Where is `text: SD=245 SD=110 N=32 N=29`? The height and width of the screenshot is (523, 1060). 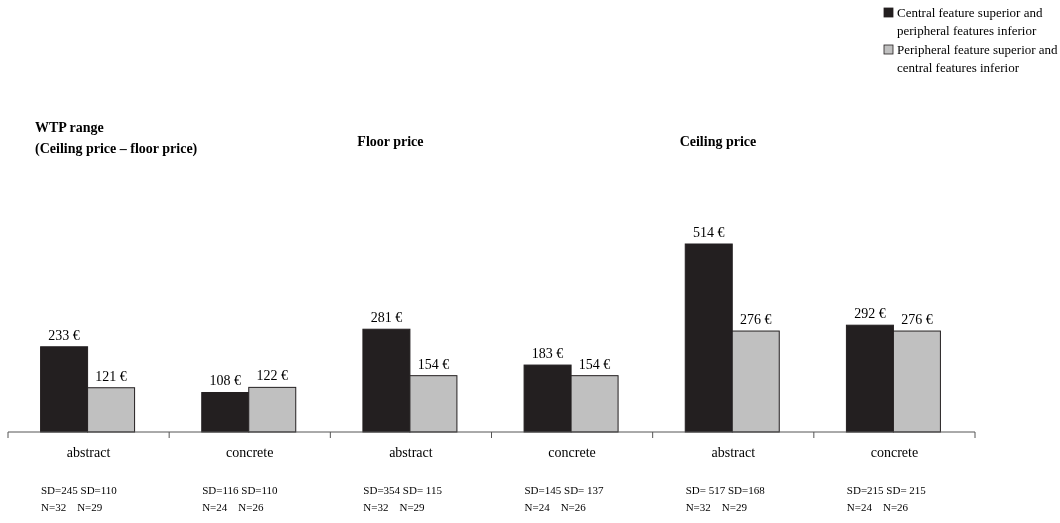
text: SD=245 SD=110 N=32 N=29 is located at coordinates (79, 498).